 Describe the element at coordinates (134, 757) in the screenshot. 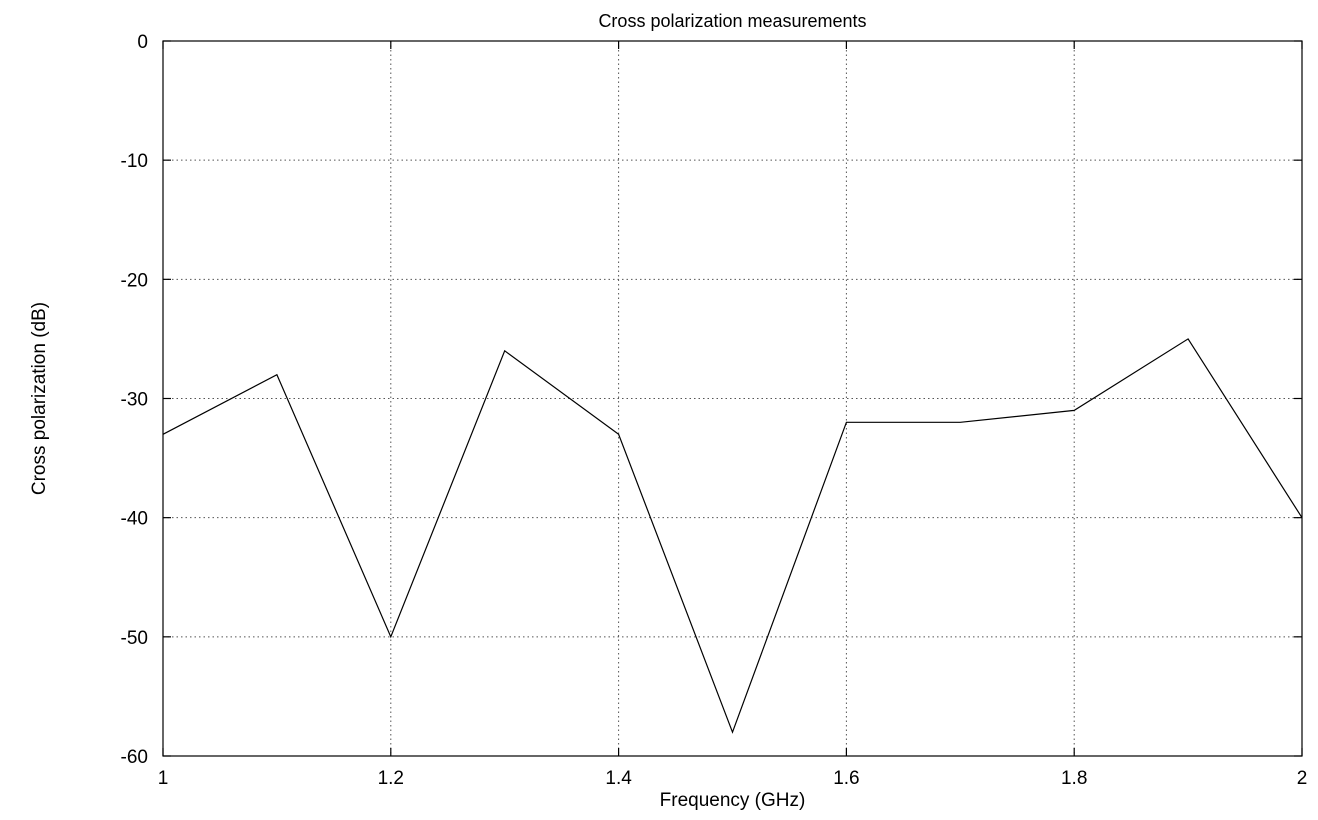

I see `y-tick-label: -60` at that location.